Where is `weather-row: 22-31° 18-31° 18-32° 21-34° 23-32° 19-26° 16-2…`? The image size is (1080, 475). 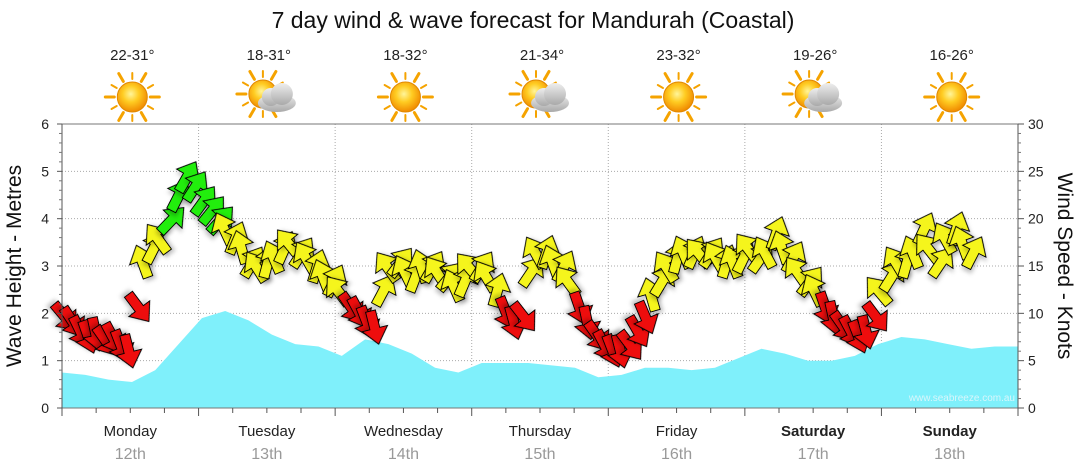 weather-row: 22-31° 18-31° 18-32° 21-34° 23-32° 19-26° 16-2… is located at coordinates (542, 84).